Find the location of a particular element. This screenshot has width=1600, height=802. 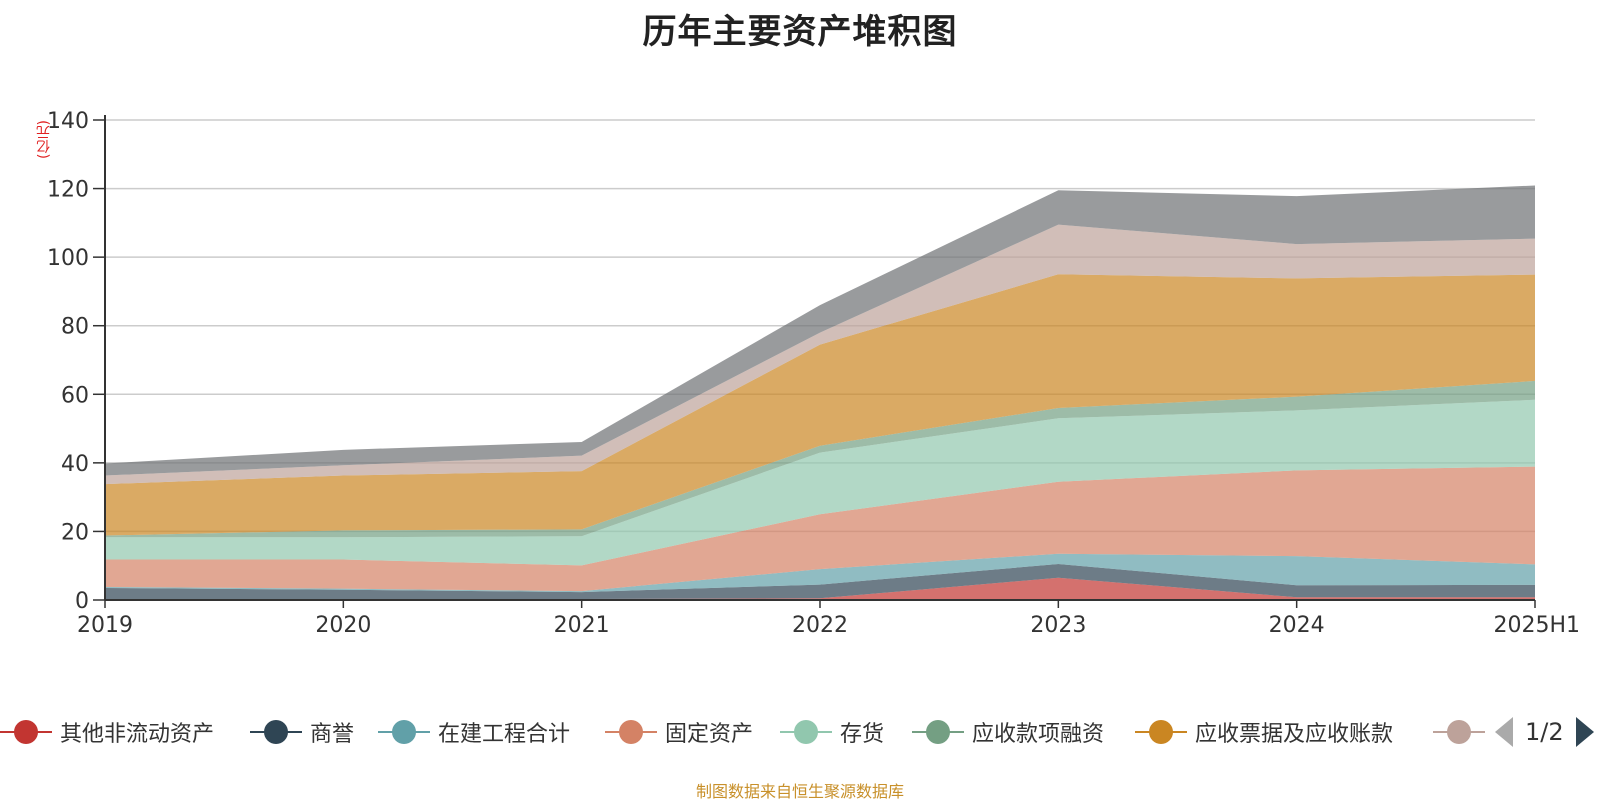

legend-label: 在建工程合计 is located at coordinates (504, 734).